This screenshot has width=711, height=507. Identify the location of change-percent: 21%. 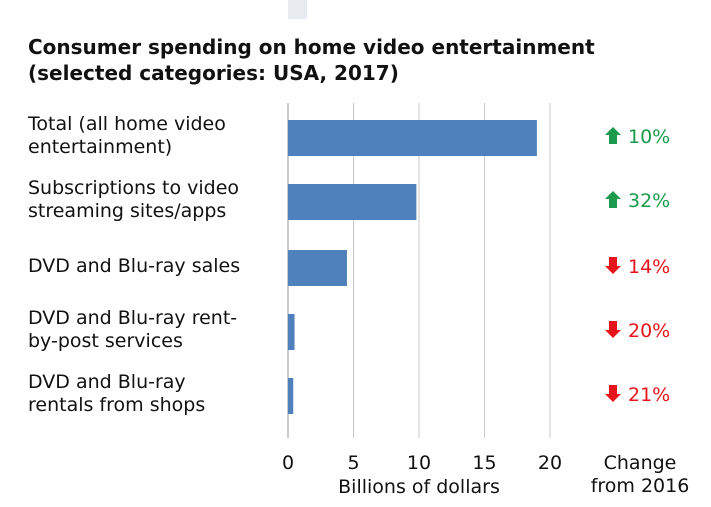
(649, 395).